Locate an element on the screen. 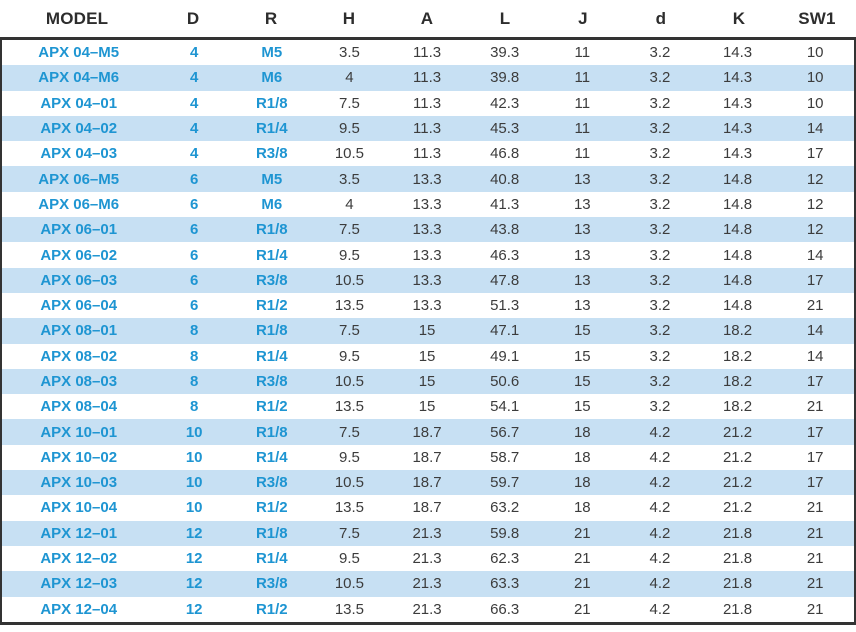 The image size is (856, 632). table-row: APX 10–03 10 R3/8 10.5 18.7 59.7 18 4.2 21.2 17 is located at coordinates (428, 483).